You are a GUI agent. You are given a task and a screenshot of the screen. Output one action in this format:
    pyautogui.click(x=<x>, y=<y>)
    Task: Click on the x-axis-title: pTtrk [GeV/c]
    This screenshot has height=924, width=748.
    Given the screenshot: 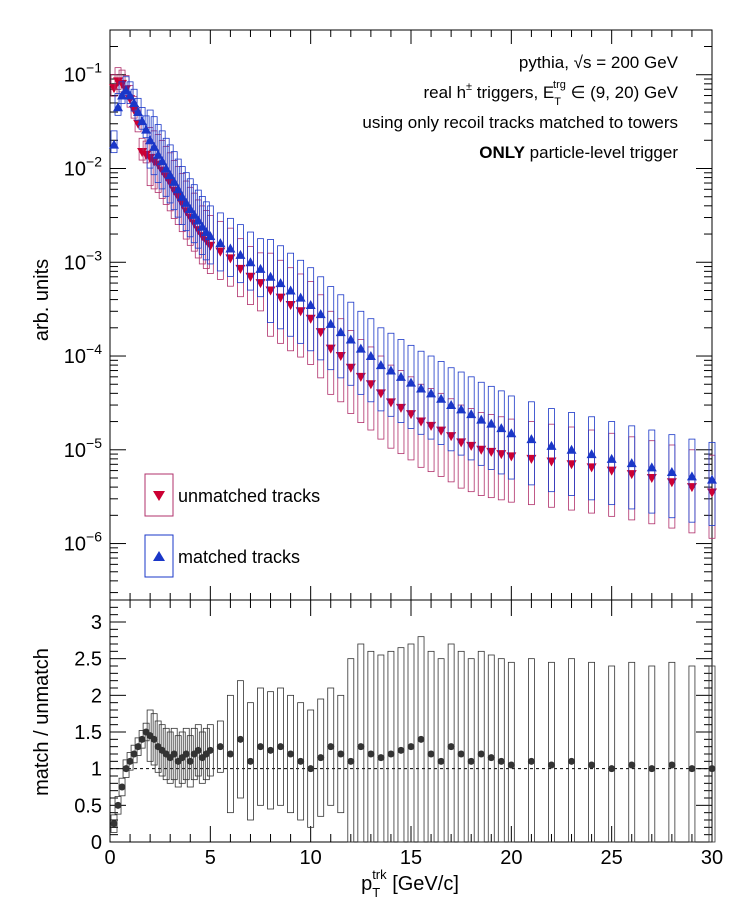 What is the action you would take?
    pyautogui.click(x=410, y=883)
    